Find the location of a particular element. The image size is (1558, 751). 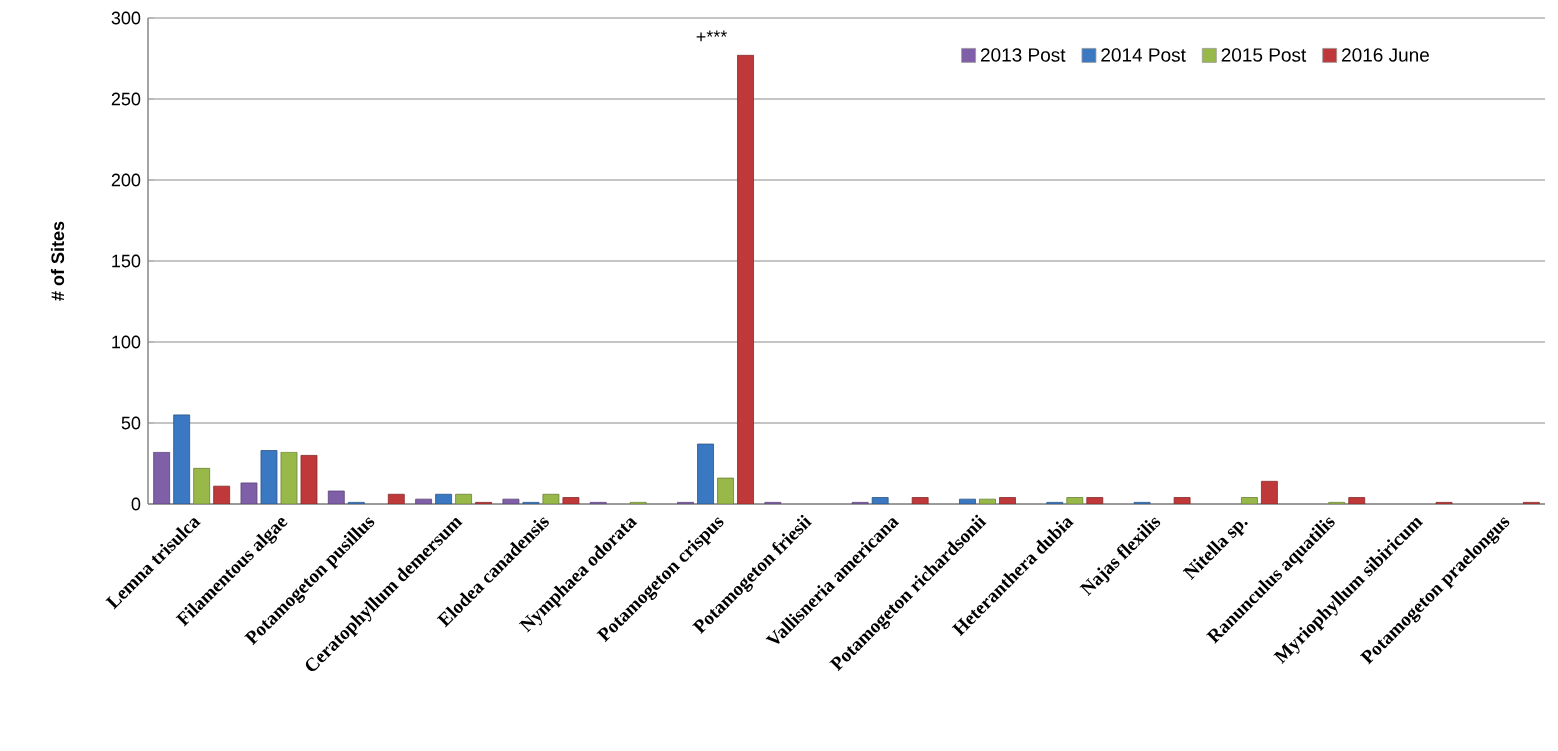

y-tick-label: 50 is located at coordinates (131, 423).